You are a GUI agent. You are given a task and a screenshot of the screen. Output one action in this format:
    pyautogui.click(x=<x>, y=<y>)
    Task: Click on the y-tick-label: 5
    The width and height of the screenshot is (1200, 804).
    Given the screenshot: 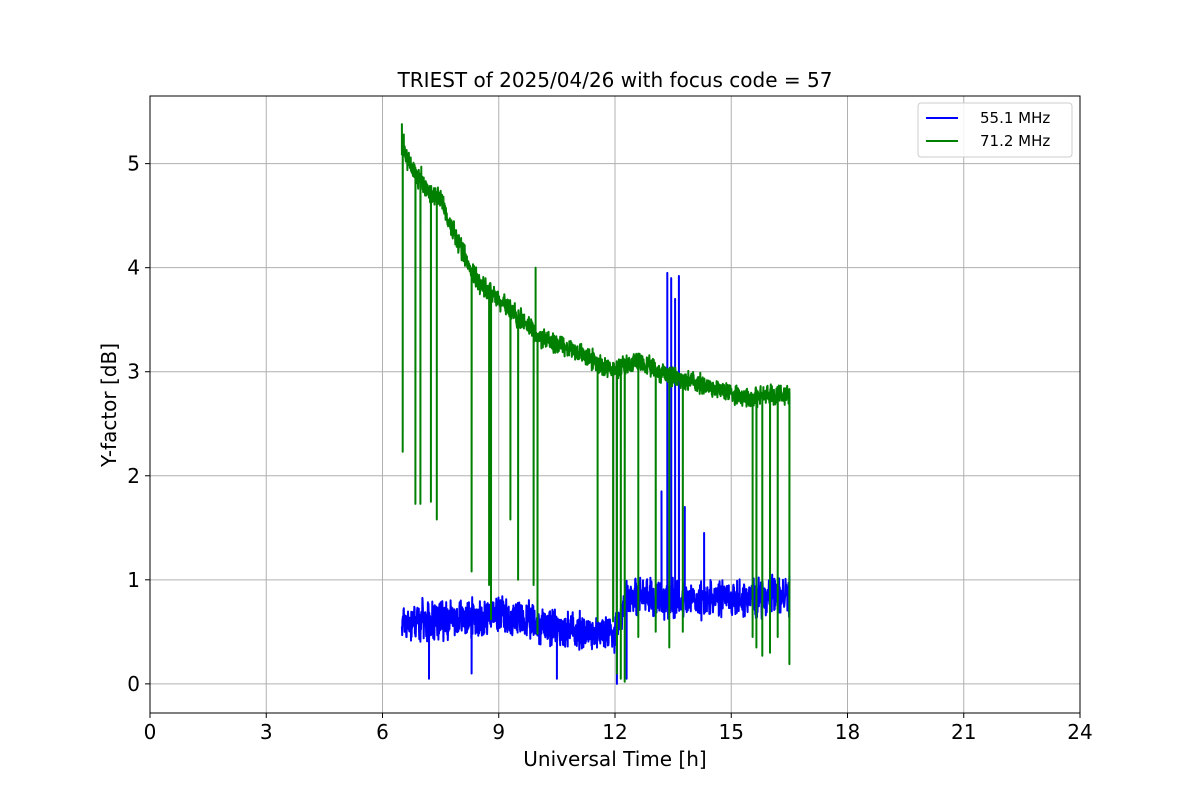 What is the action you would take?
    pyautogui.click(x=133, y=164)
    